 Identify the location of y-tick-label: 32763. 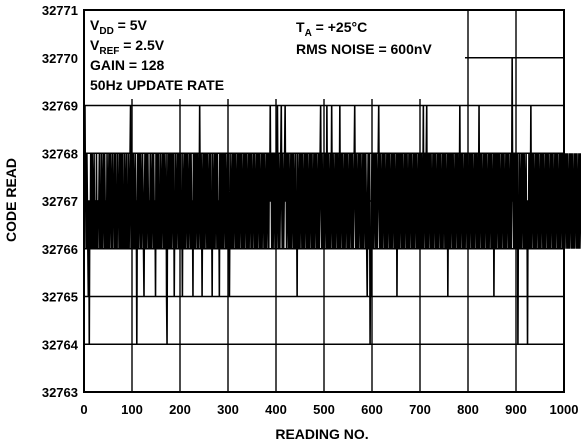
(60, 392).